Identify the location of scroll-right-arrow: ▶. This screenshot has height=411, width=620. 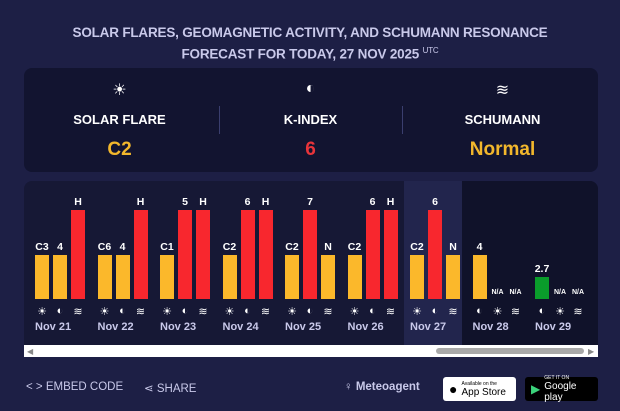
(591, 351).